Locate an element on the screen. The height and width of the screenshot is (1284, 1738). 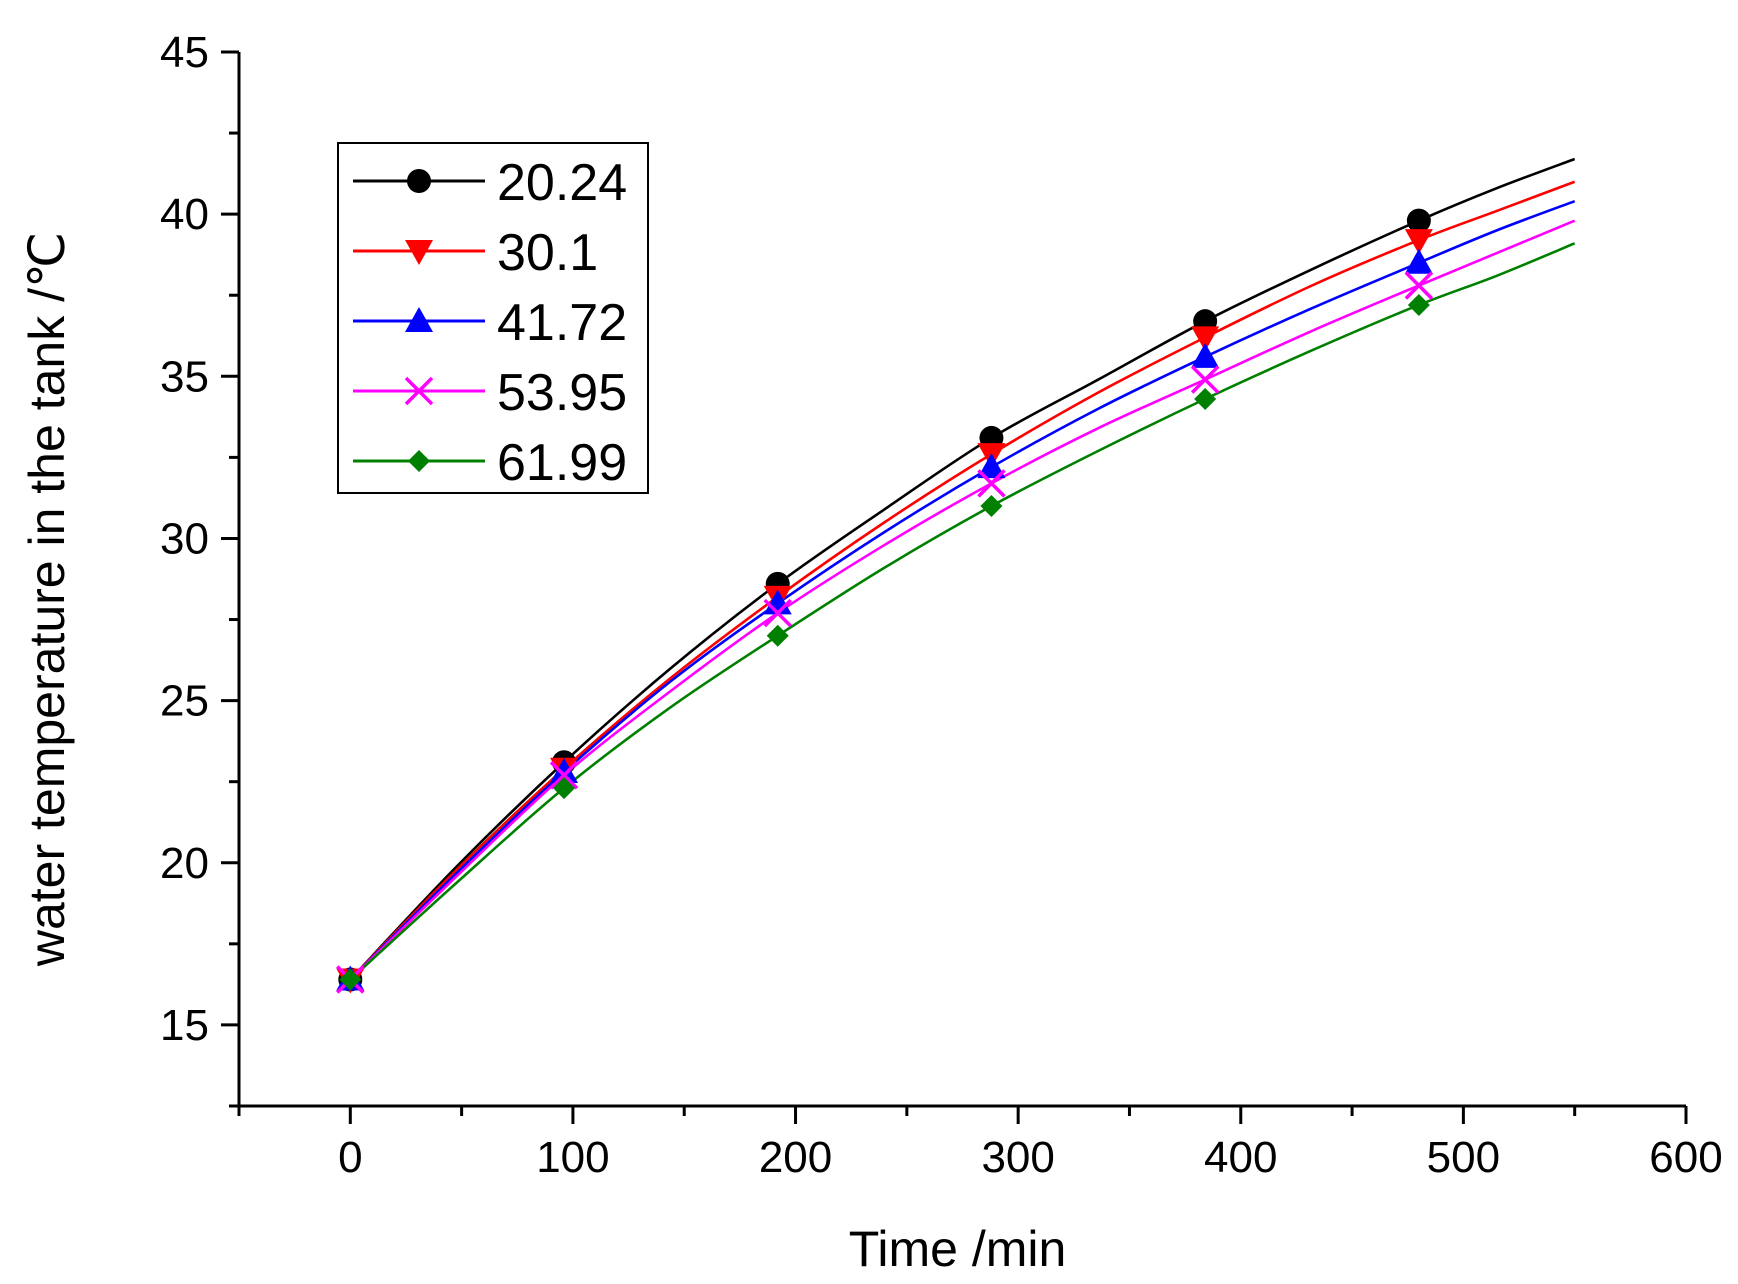
legend: 20.24 30.1 41.72 53.95 61.99 is located at coordinates (493, 318).